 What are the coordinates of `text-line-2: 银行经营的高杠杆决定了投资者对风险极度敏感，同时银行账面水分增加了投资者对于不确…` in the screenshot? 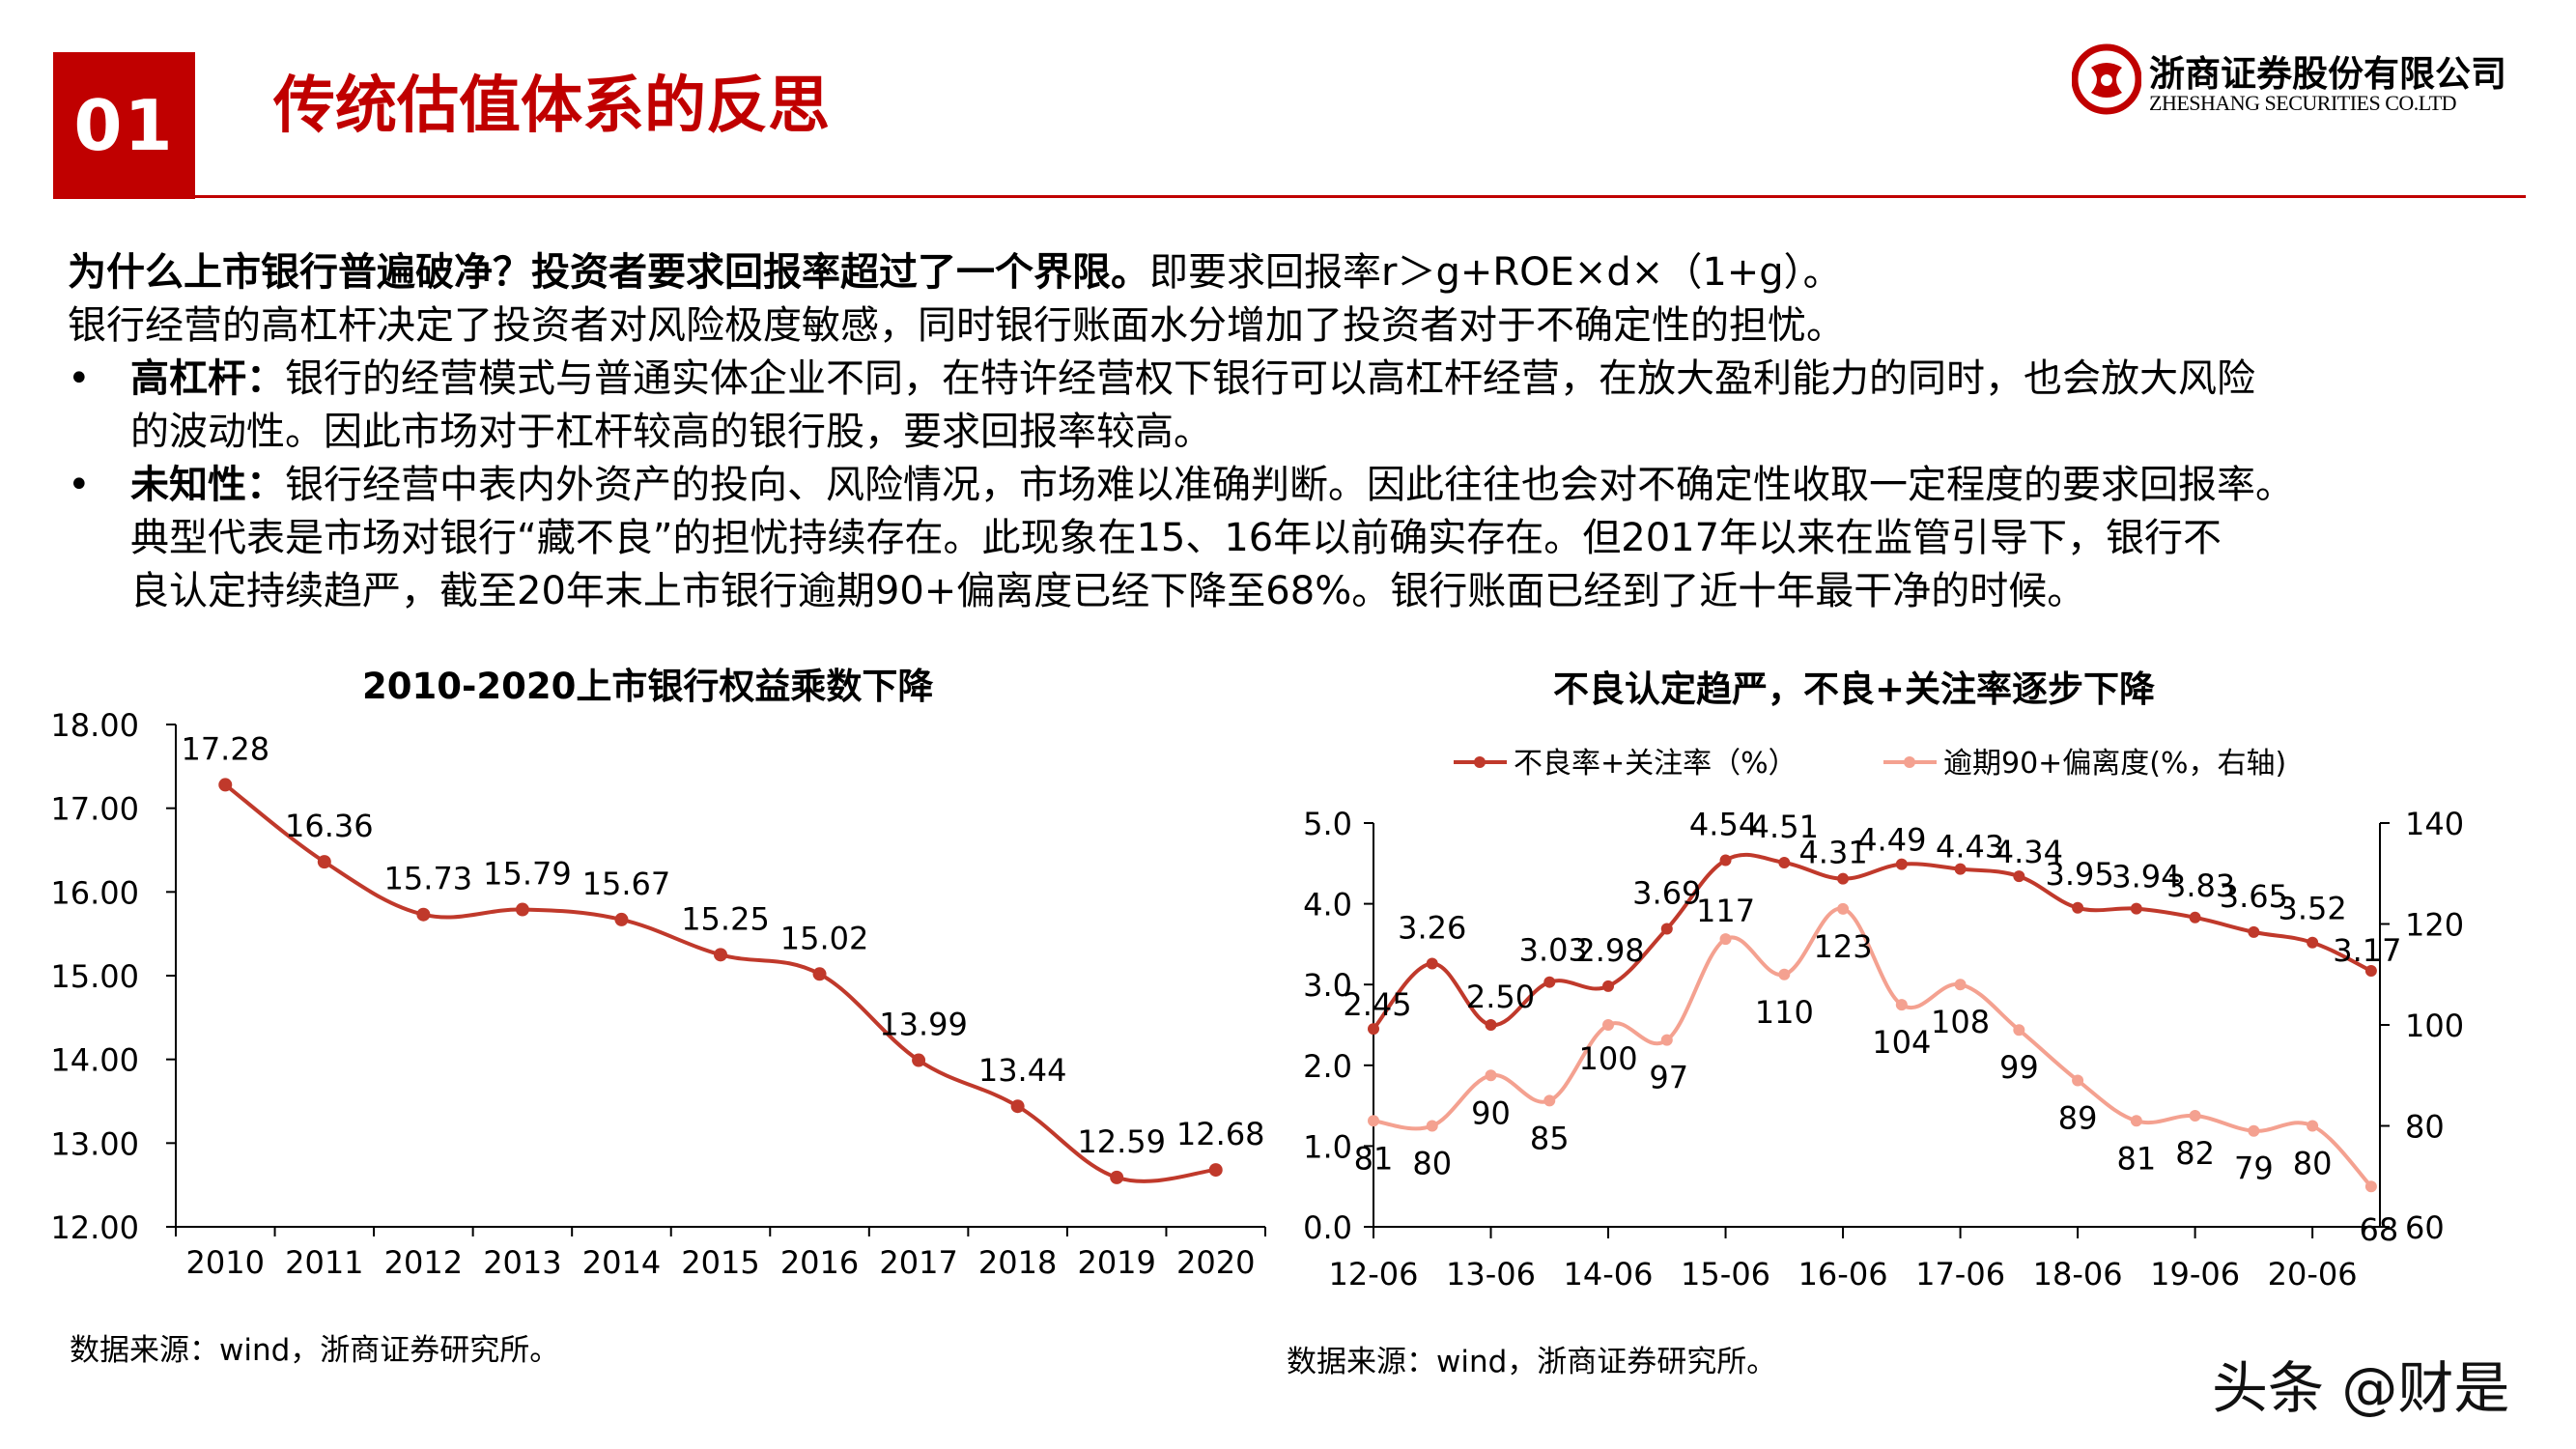 It's located at (956, 325).